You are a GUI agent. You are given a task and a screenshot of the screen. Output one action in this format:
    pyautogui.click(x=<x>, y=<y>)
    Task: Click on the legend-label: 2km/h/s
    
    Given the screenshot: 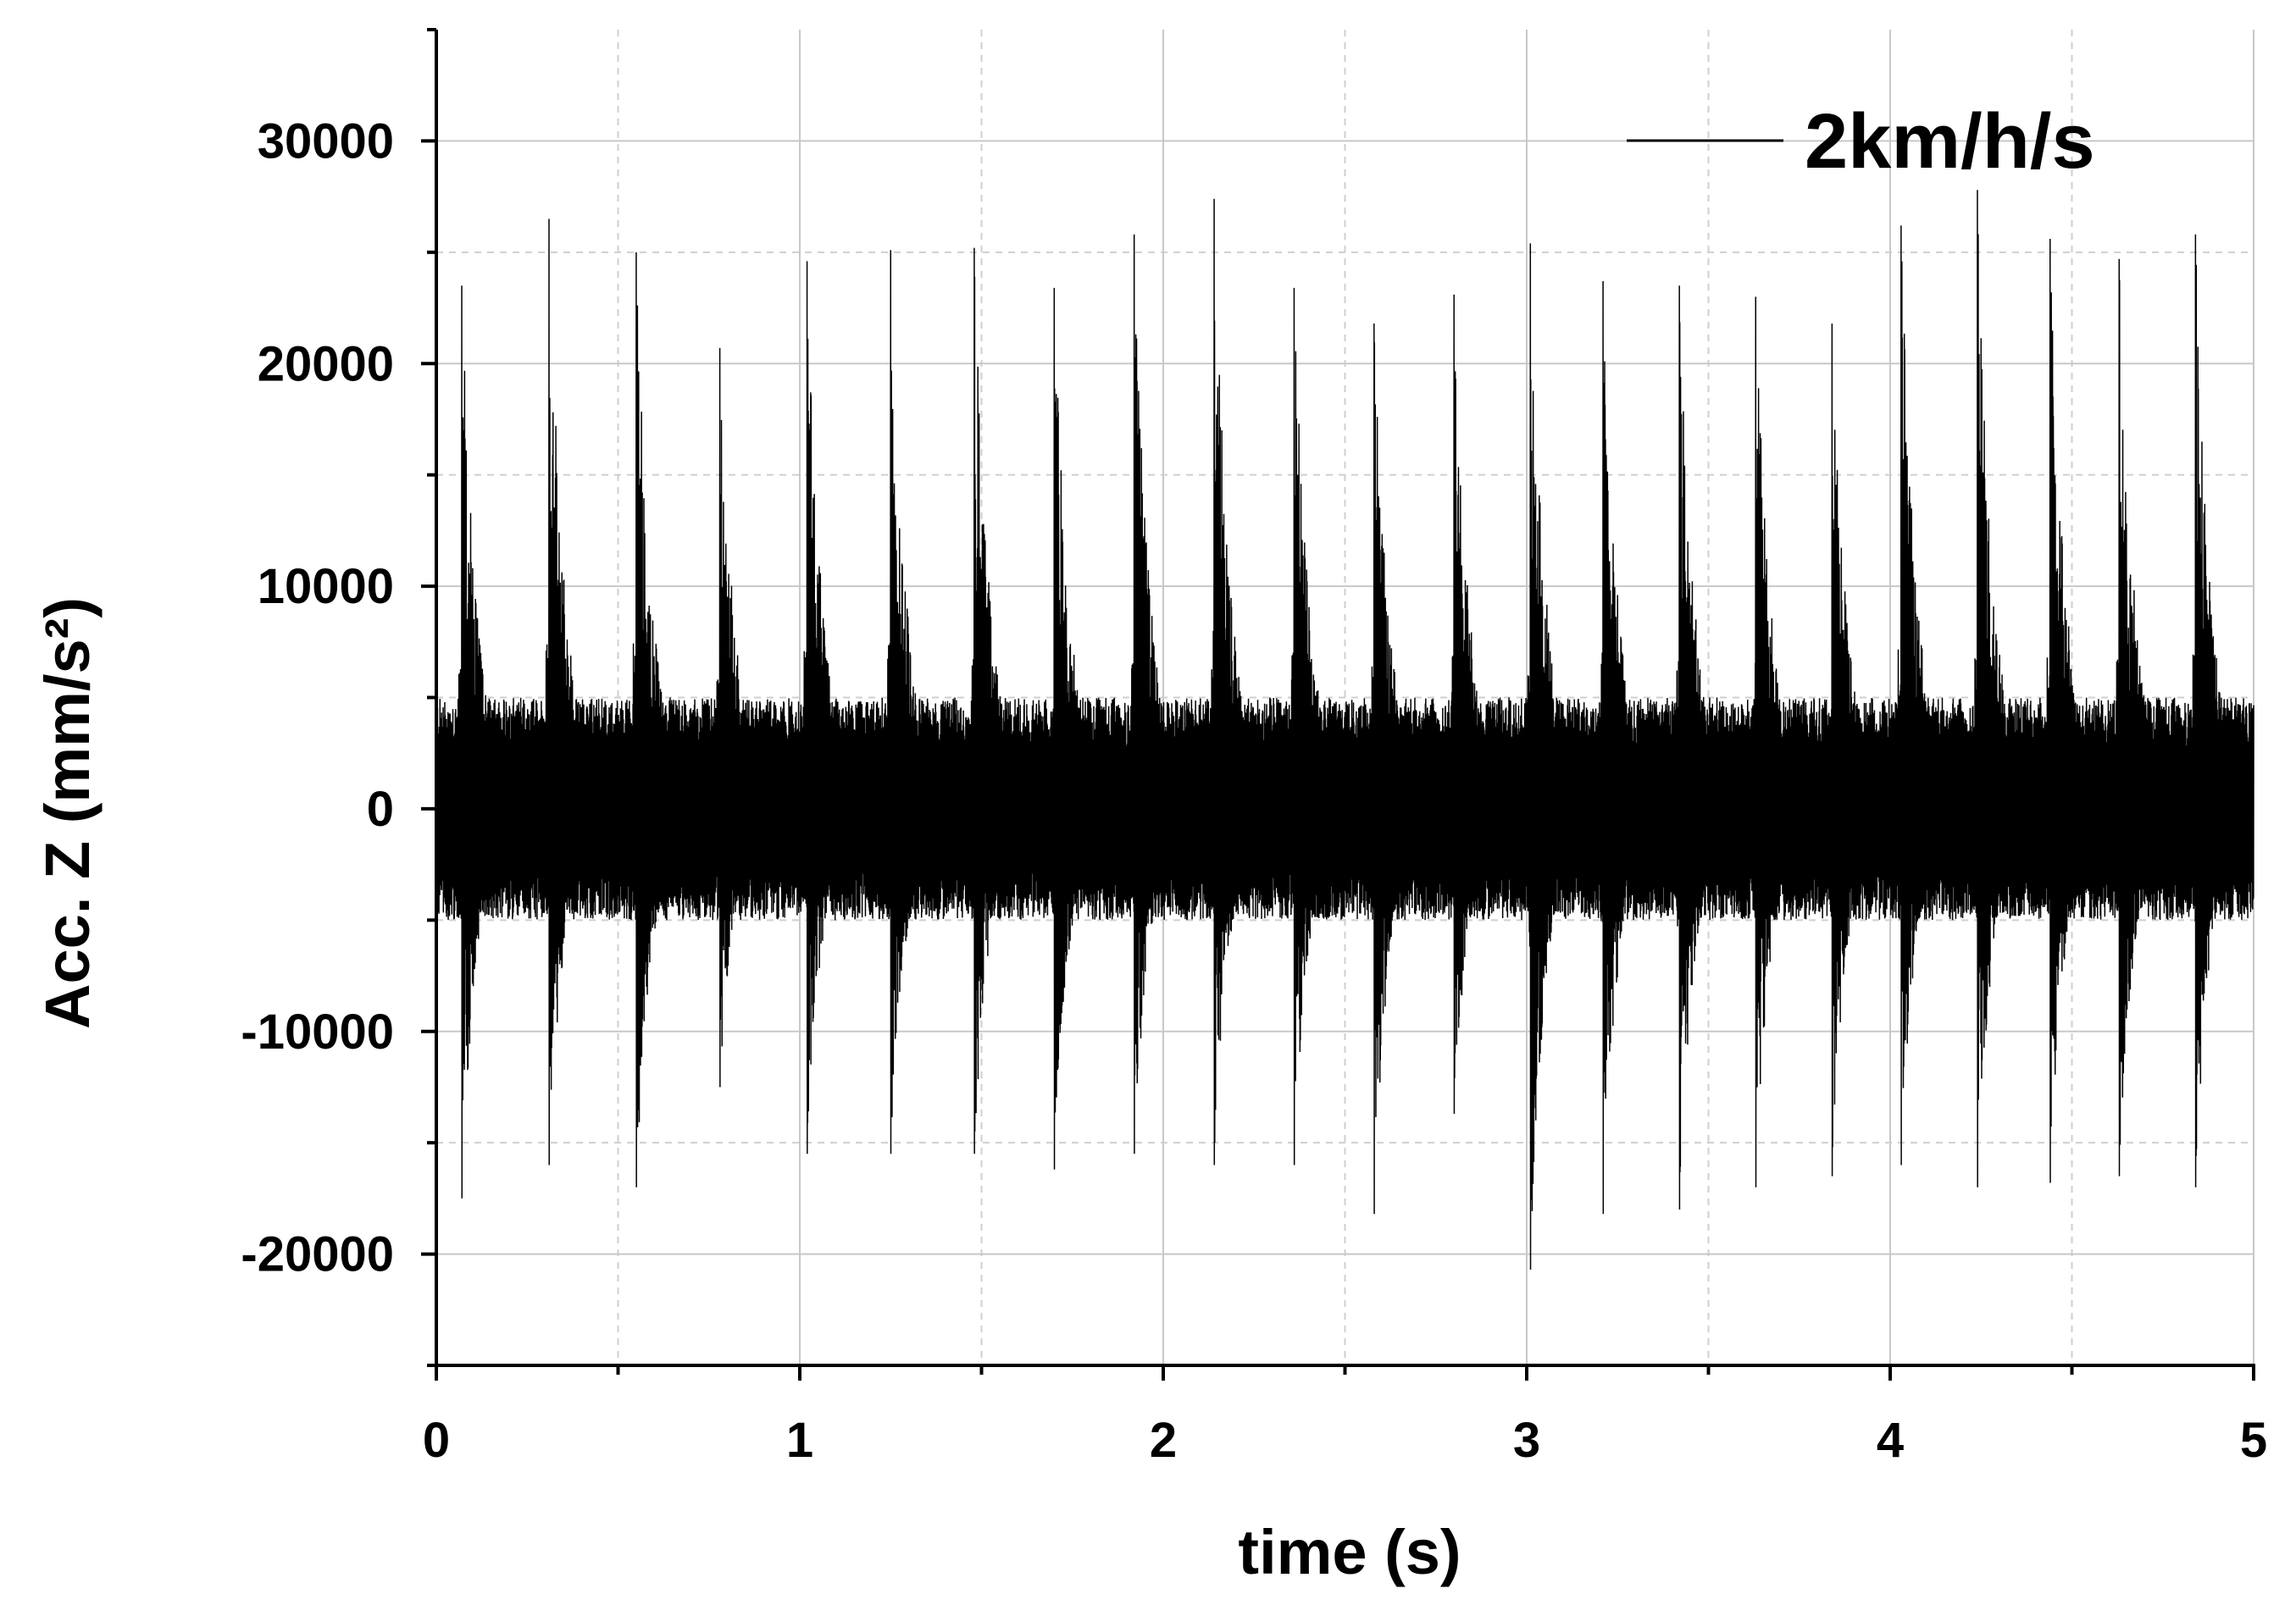 What is the action you would take?
    pyautogui.click(x=1950, y=141)
    